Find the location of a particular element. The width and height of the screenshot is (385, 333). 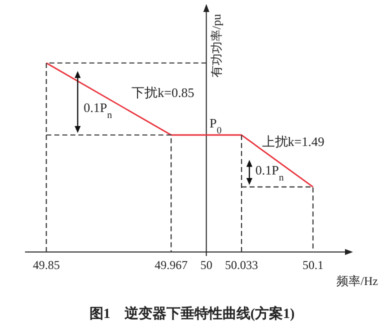

x-axis-title: 频率/Hz is located at coordinates (357, 281).